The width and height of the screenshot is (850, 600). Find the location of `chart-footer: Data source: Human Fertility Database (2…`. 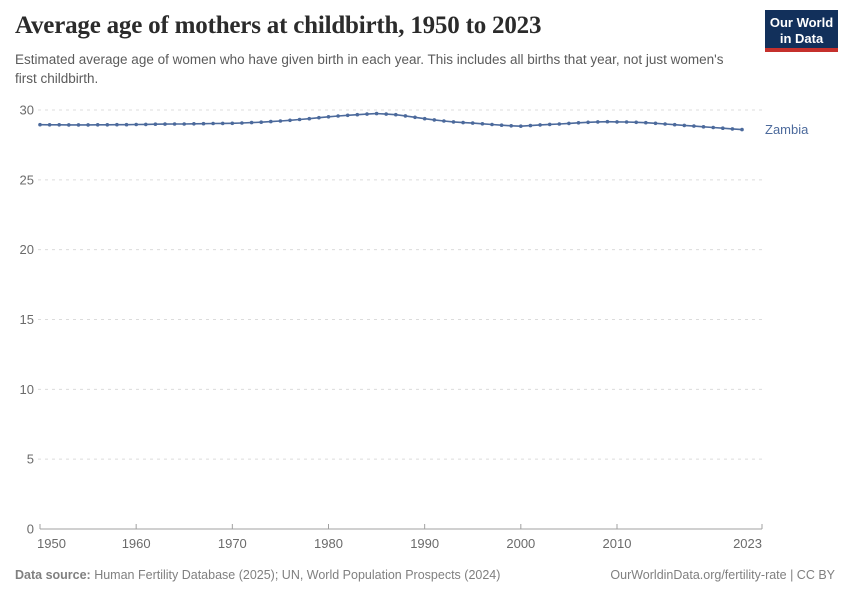

chart-footer: Data source: Human Fertility Database (2… is located at coordinates (425, 575).